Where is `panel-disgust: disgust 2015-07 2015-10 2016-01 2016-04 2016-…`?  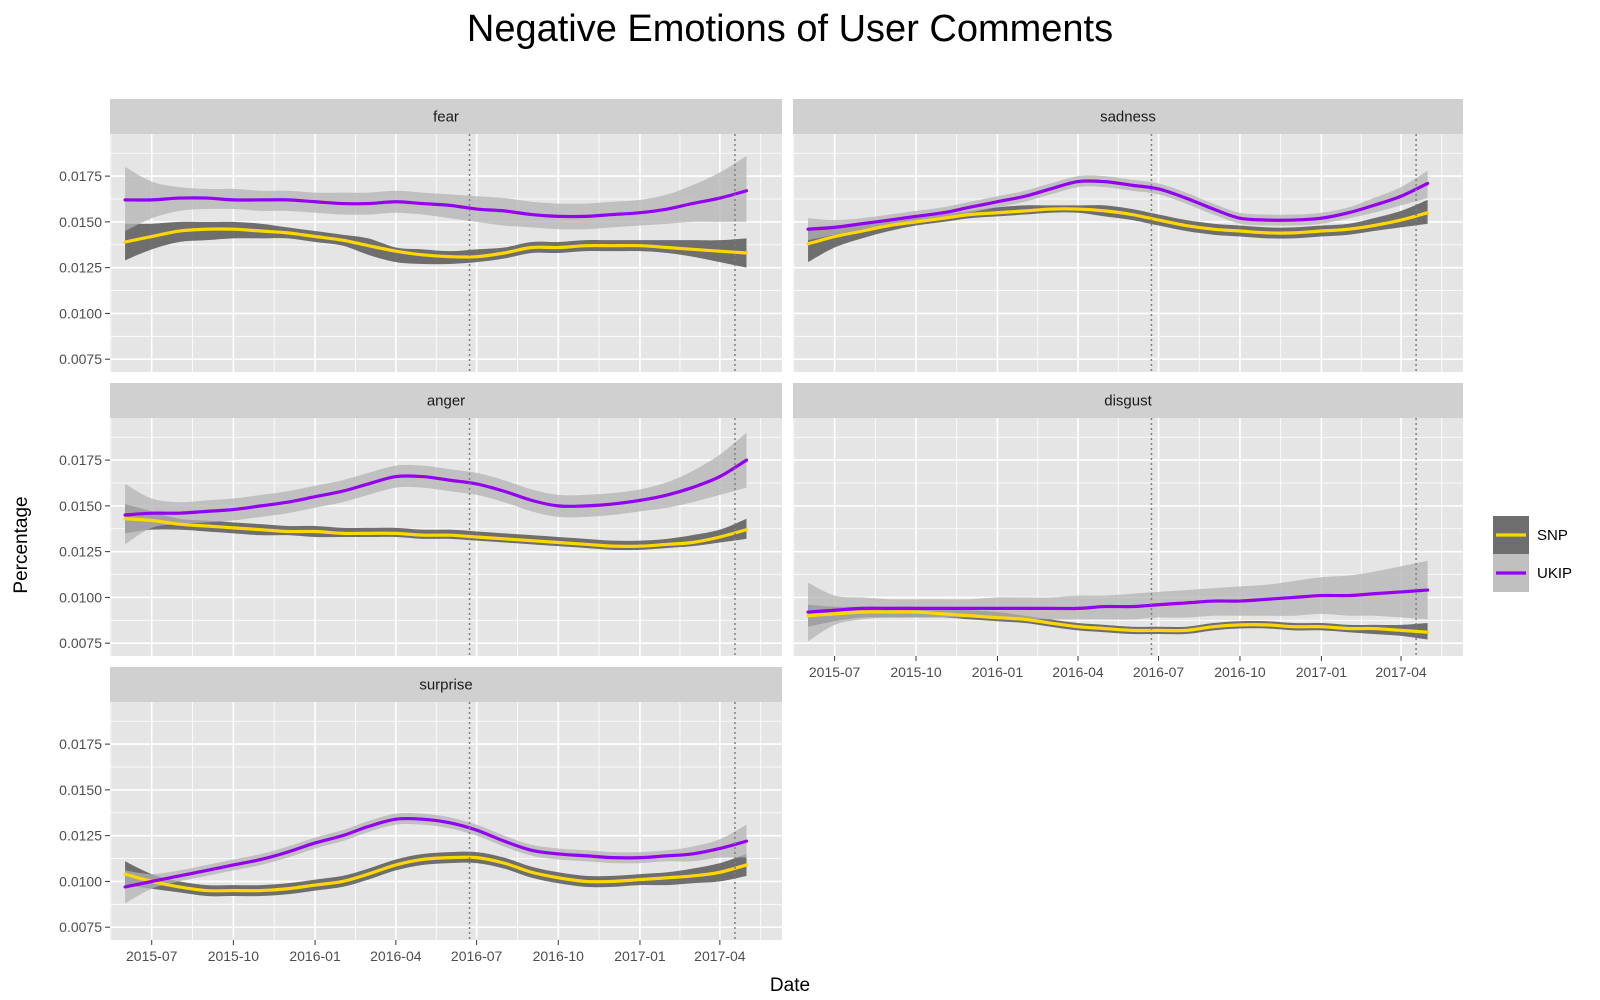 panel-disgust: disgust 2015-07 2015-10 2016-01 2016-04 2016-… is located at coordinates (1128, 531).